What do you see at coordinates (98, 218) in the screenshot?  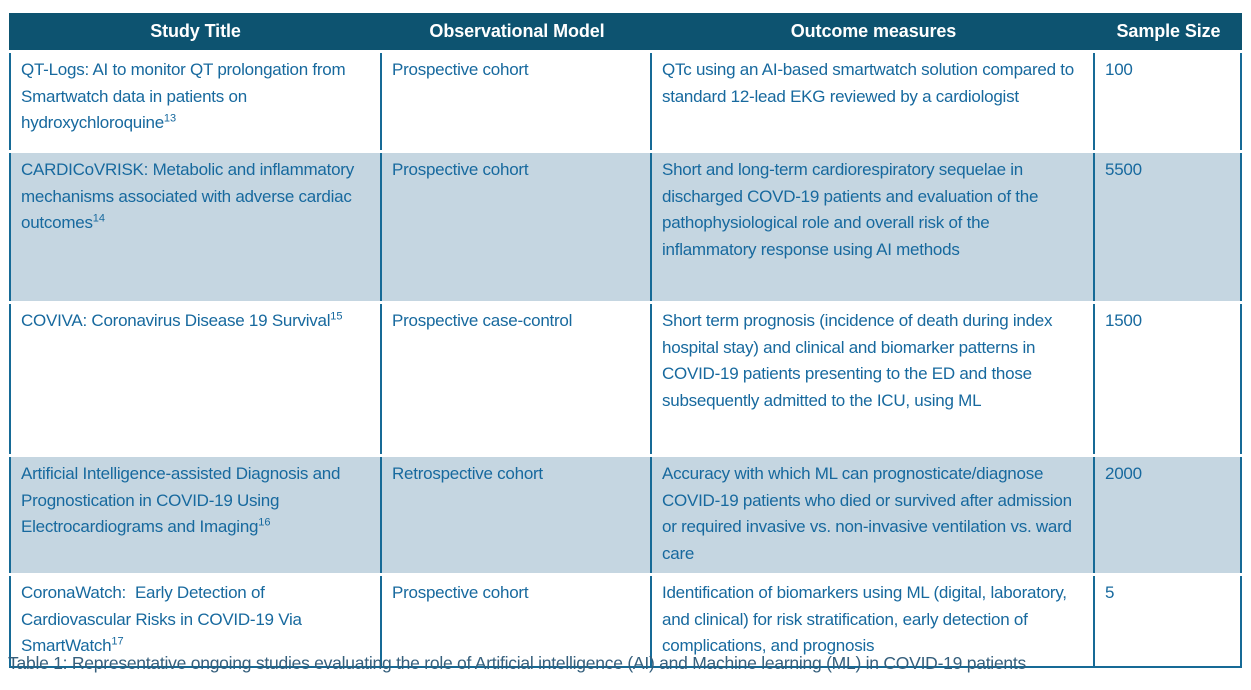 I see `reference-superscript: 14` at bounding box center [98, 218].